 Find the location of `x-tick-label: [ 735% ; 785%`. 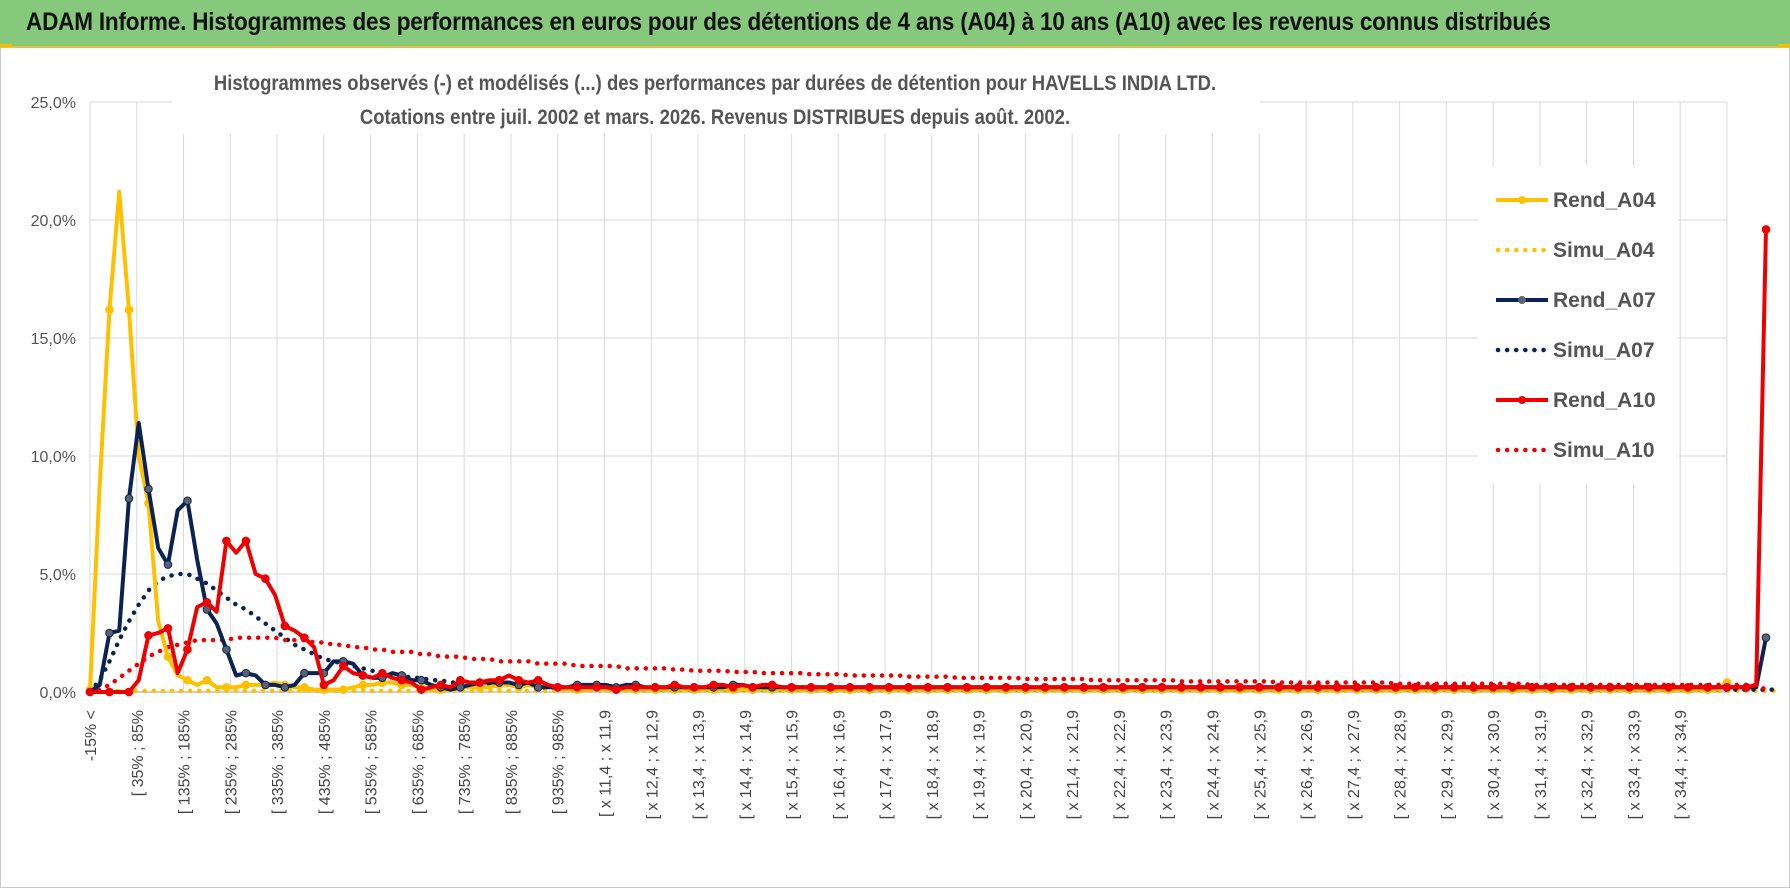

x-tick-label: [ 735% ; 785% is located at coordinates (465, 762).